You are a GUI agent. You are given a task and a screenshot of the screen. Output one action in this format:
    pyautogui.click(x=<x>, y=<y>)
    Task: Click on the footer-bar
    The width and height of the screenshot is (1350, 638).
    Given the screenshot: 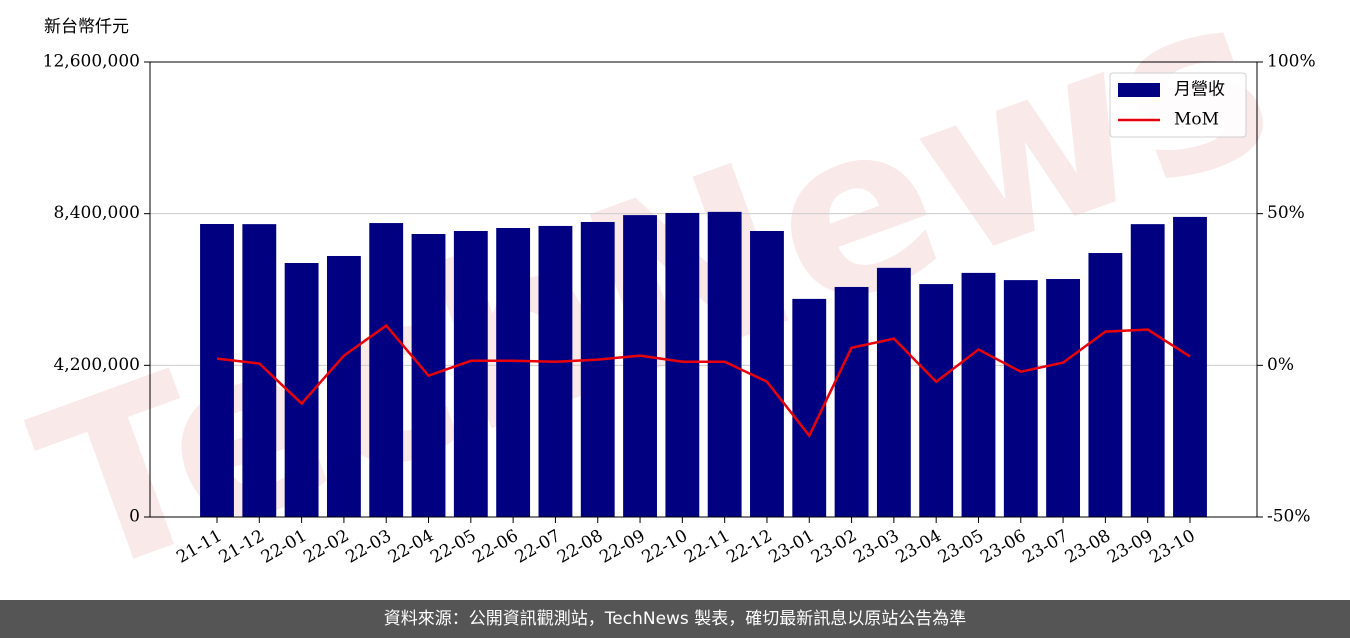 What is the action you would take?
    pyautogui.click(x=675, y=619)
    